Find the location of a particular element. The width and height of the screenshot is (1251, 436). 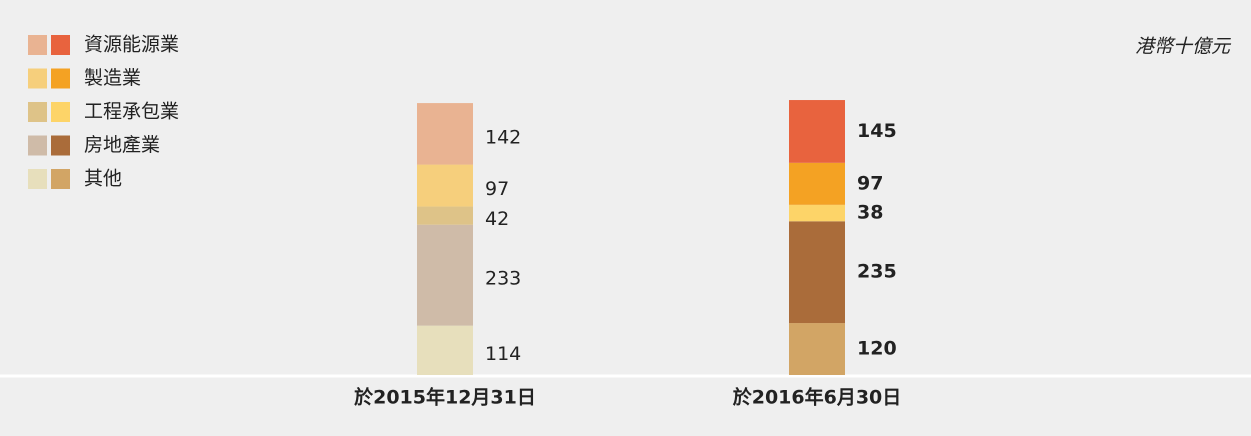

value-label: 233 is located at coordinates (503, 279).